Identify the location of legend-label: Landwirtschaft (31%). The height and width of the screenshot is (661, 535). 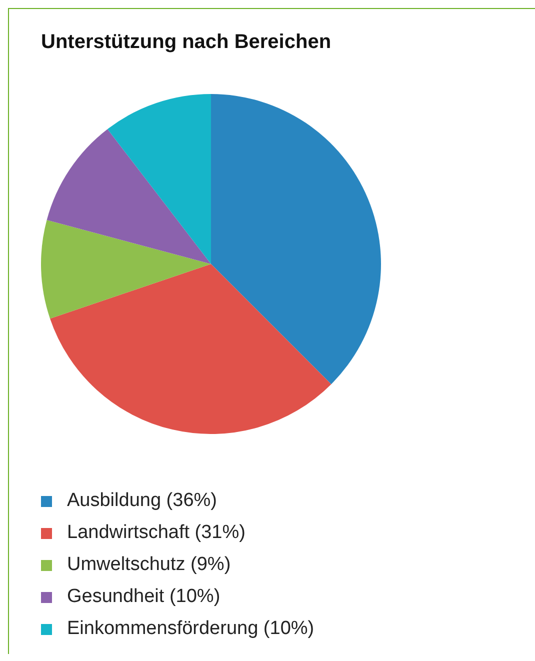
(156, 533).